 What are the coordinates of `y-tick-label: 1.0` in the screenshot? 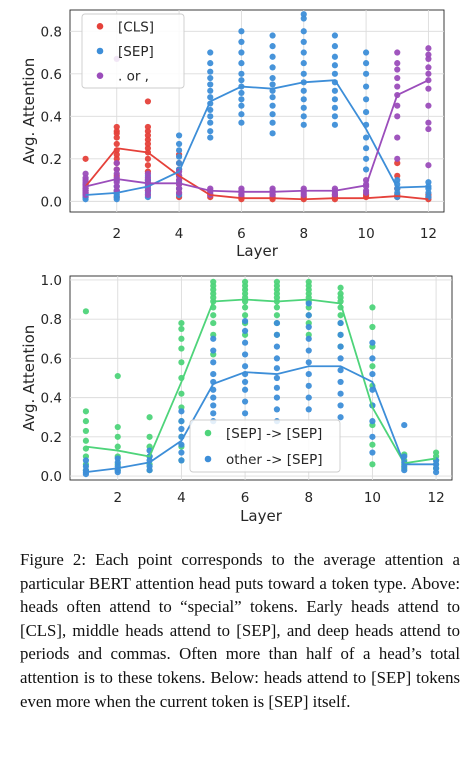 It's located at (51, 281).